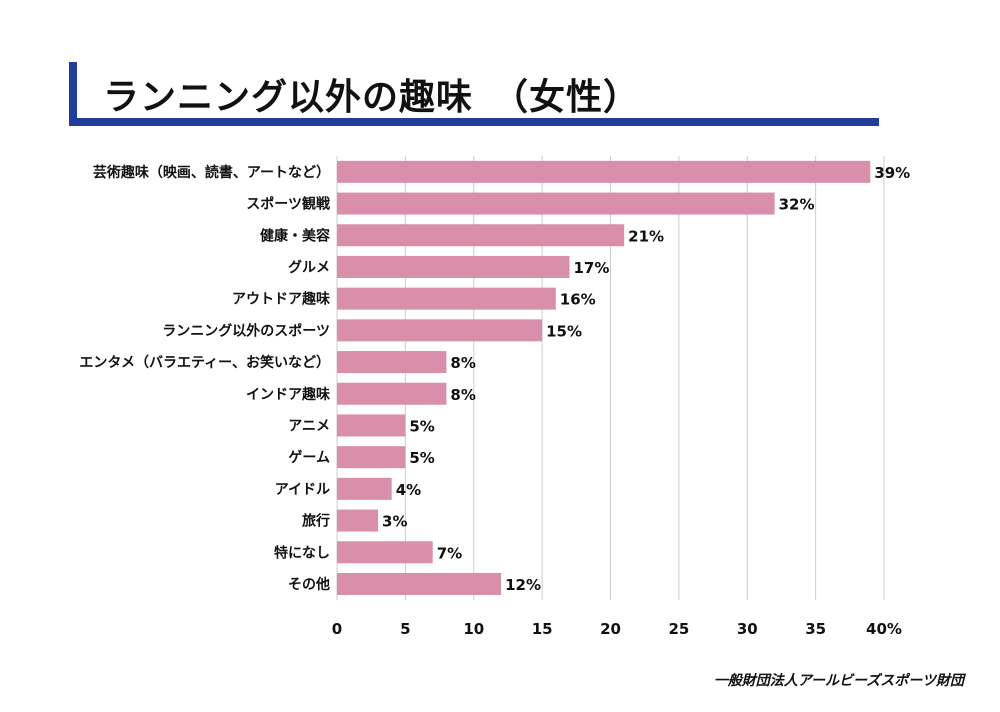  Describe the element at coordinates (302, 552) in the screenshot. I see `category-label: 特になし` at that location.